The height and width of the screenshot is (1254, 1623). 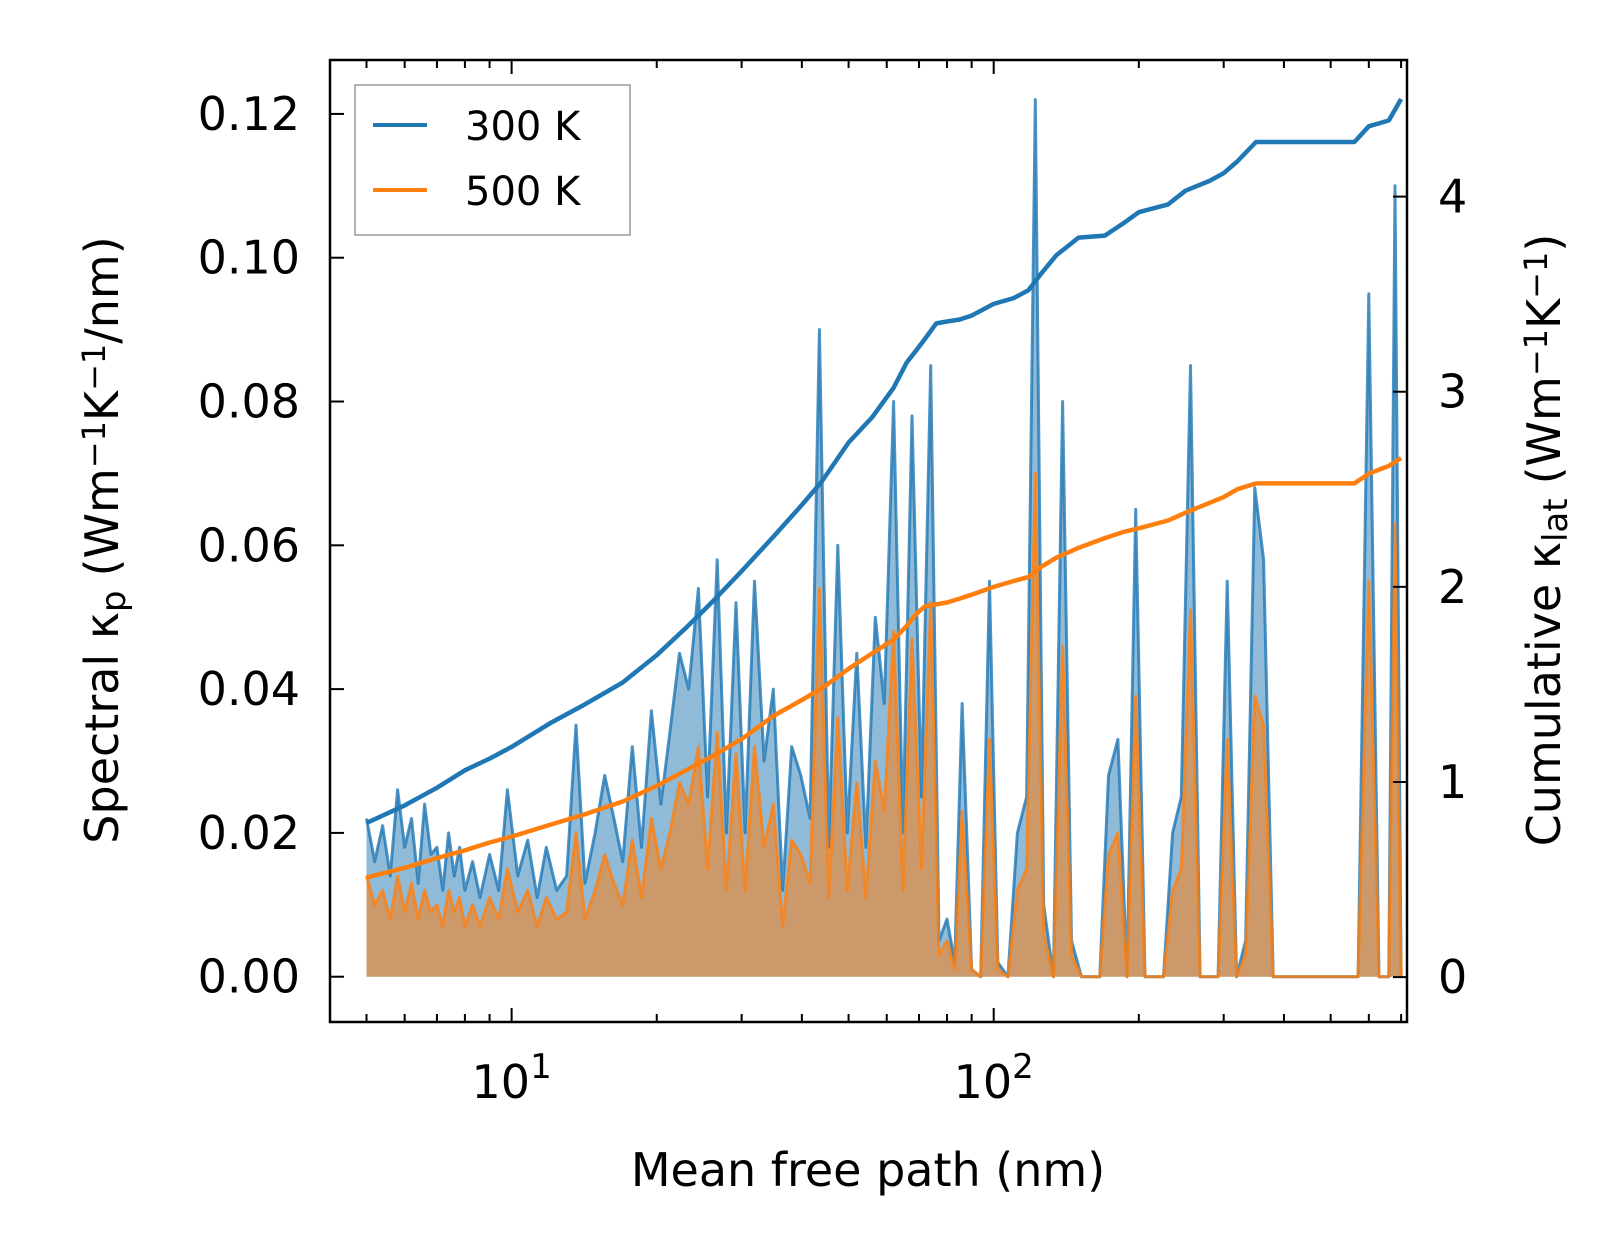 I want to click on y-right-tick-label: 1, so click(x=1452, y=782).